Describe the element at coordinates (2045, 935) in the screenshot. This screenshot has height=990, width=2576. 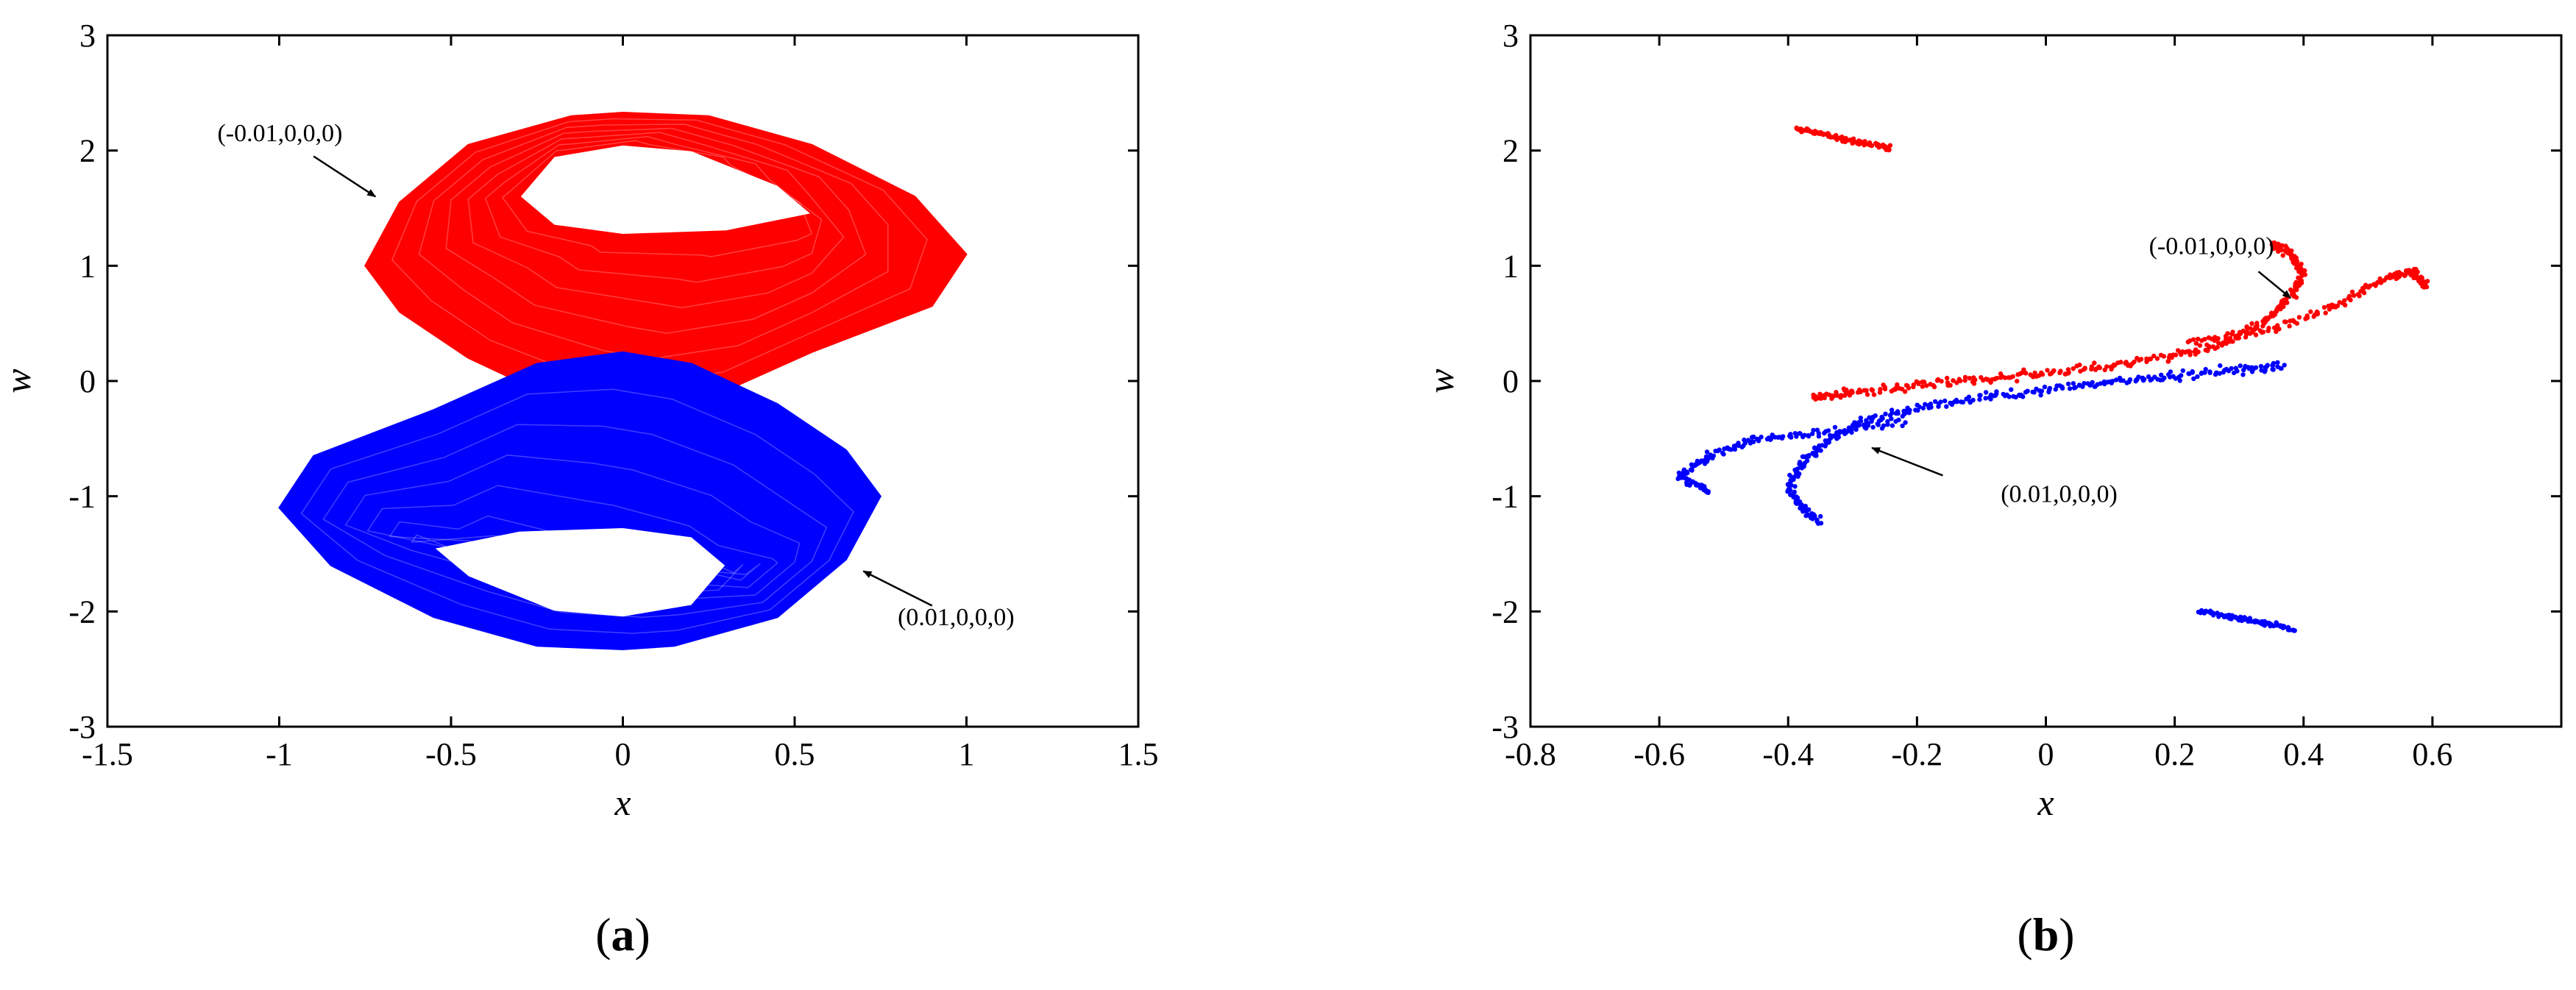
I see `panel-label: (b)` at that location.